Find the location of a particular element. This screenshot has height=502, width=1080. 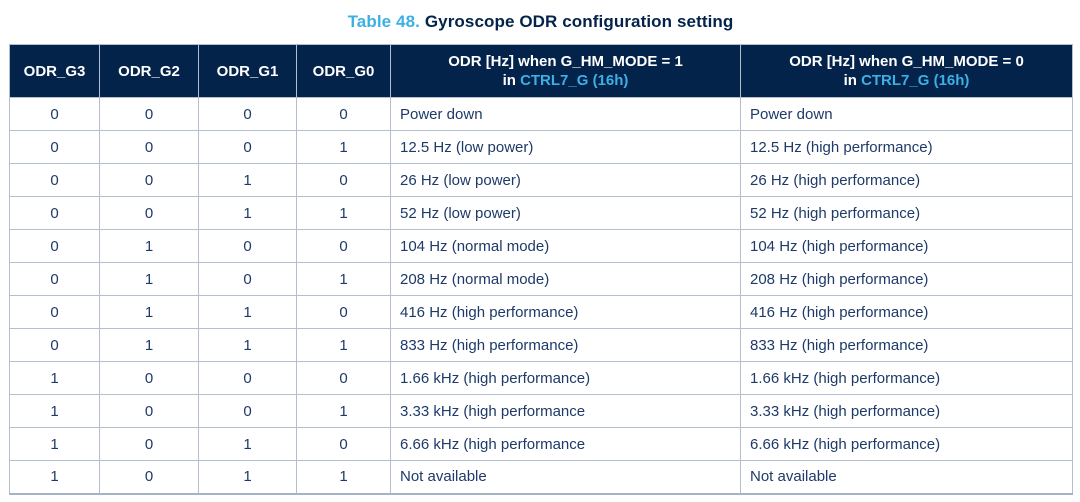

table-number-label: Table 48. is located at coordinates (383, 21).